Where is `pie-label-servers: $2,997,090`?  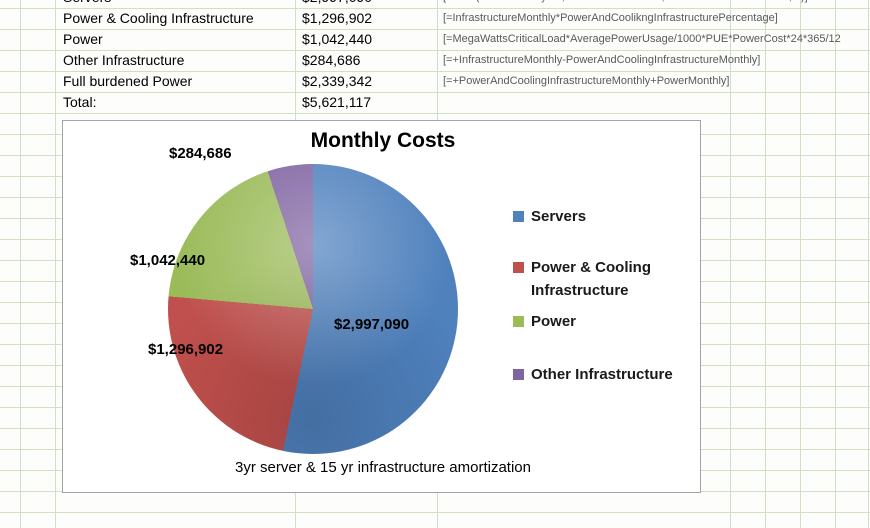 pie-label-servers: $2,997,090 is located at coordinates (372, 324).